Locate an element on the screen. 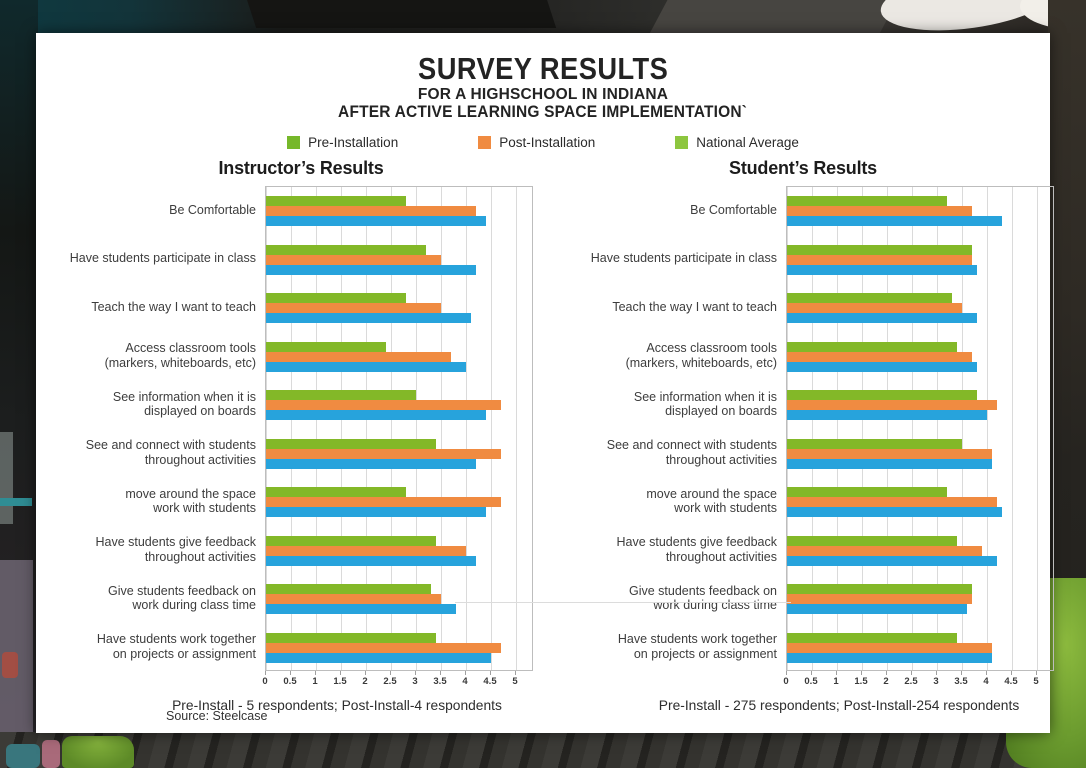  photo-carpet is located at coordinates (543, 750).